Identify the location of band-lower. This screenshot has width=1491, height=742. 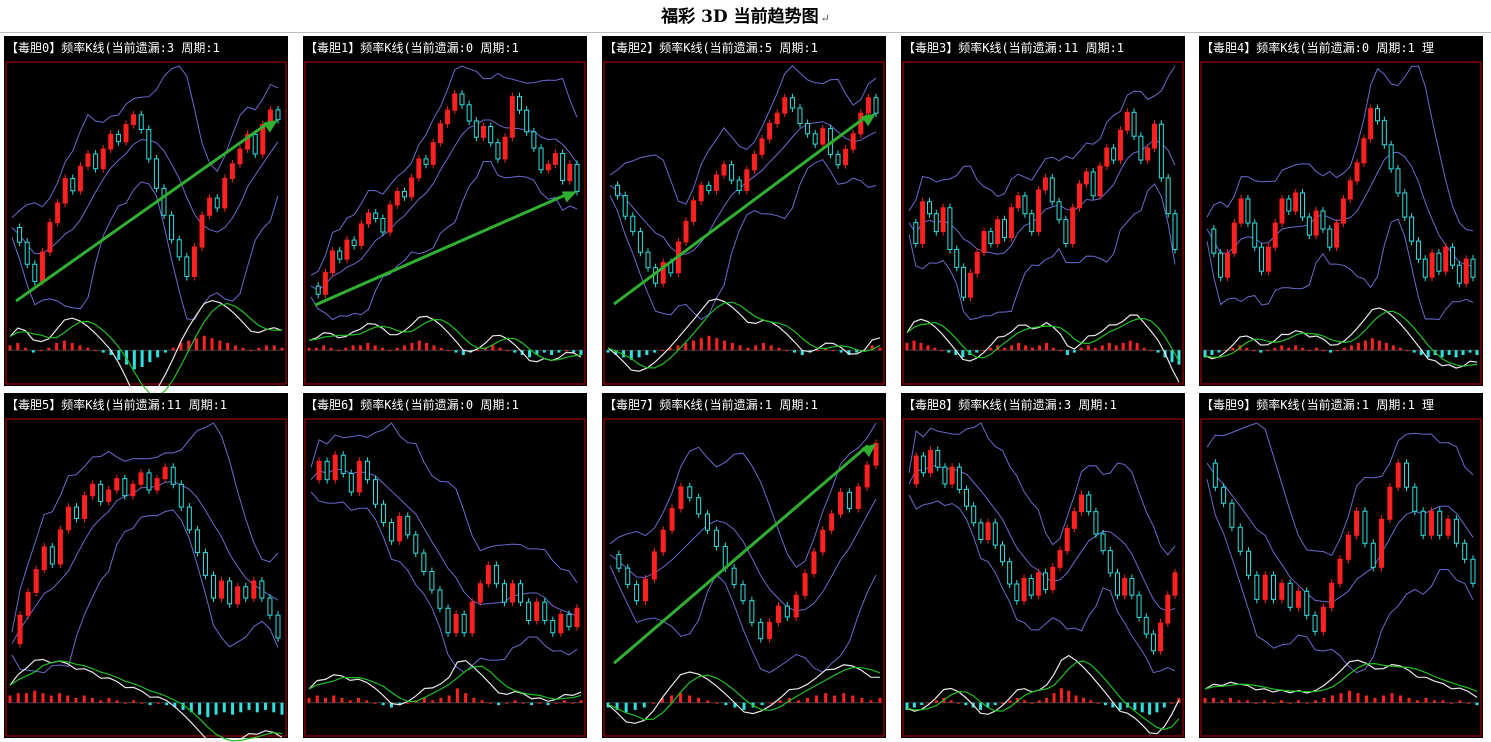
(743, 619).